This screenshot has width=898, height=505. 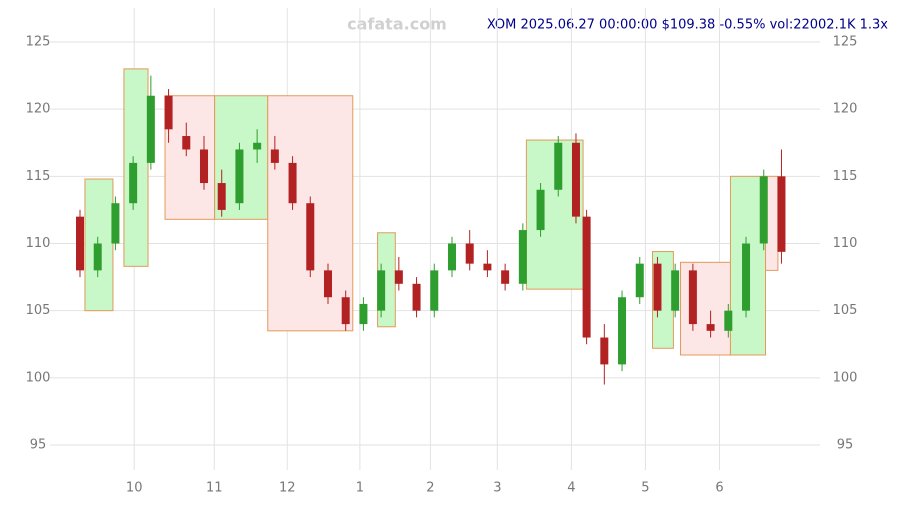 I want to click on y-tick-label-right: 105, so click(x=845, y=310).